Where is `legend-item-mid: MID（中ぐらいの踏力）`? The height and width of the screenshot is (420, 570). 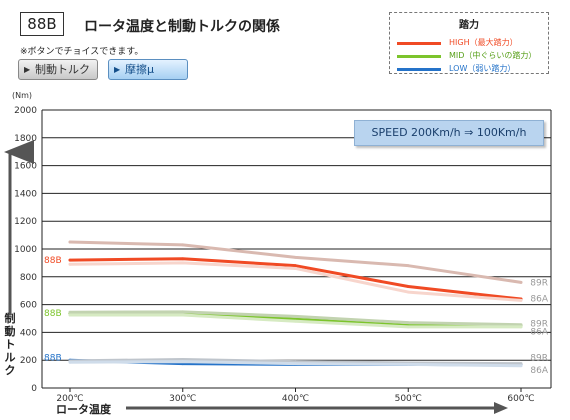
legend-item-mid: MID（中ぐらいの踏力） is located at coordinates (471, 56).